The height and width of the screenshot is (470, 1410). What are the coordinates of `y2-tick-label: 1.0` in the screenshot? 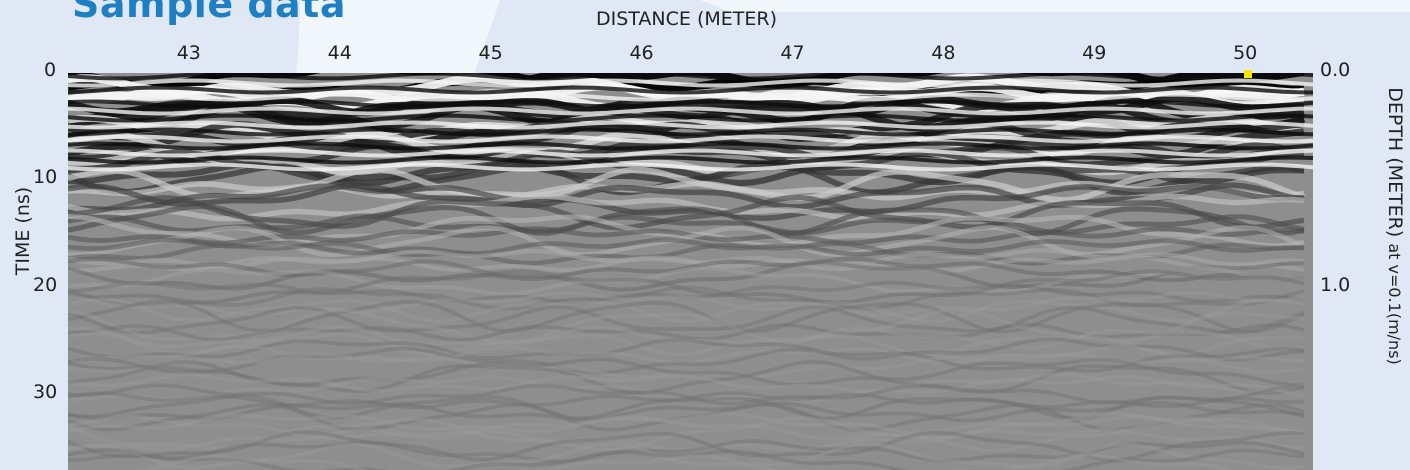 It's located at (1335, 284).